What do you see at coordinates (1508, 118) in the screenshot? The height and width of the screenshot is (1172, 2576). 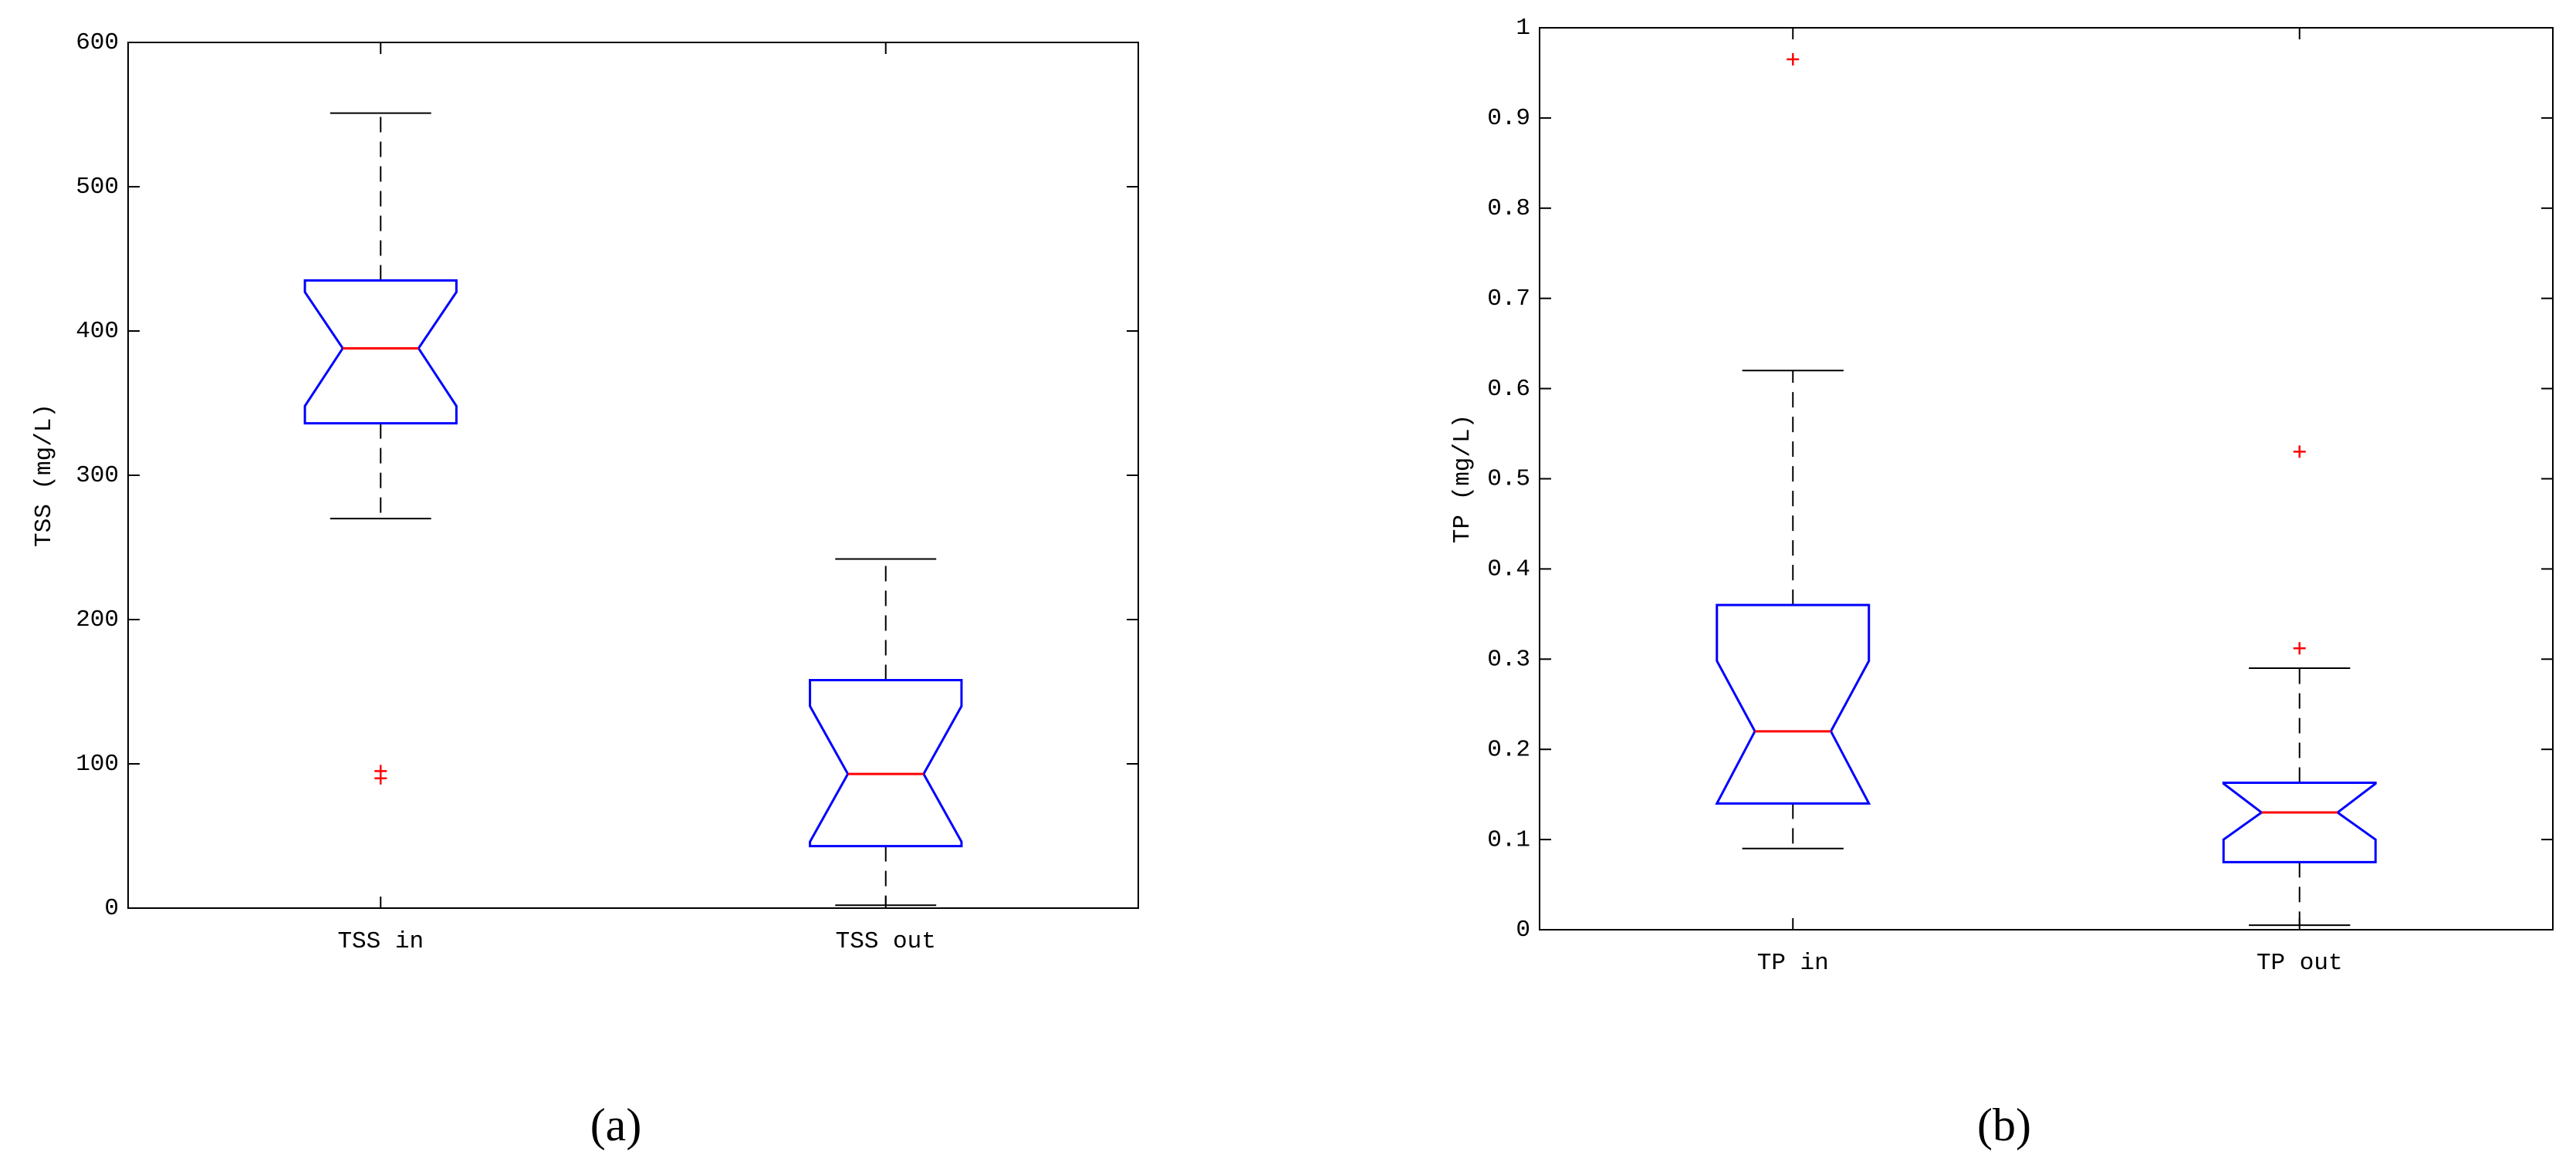 I see `y-tick-label: 0.9` at bounding box center [1508, 118].